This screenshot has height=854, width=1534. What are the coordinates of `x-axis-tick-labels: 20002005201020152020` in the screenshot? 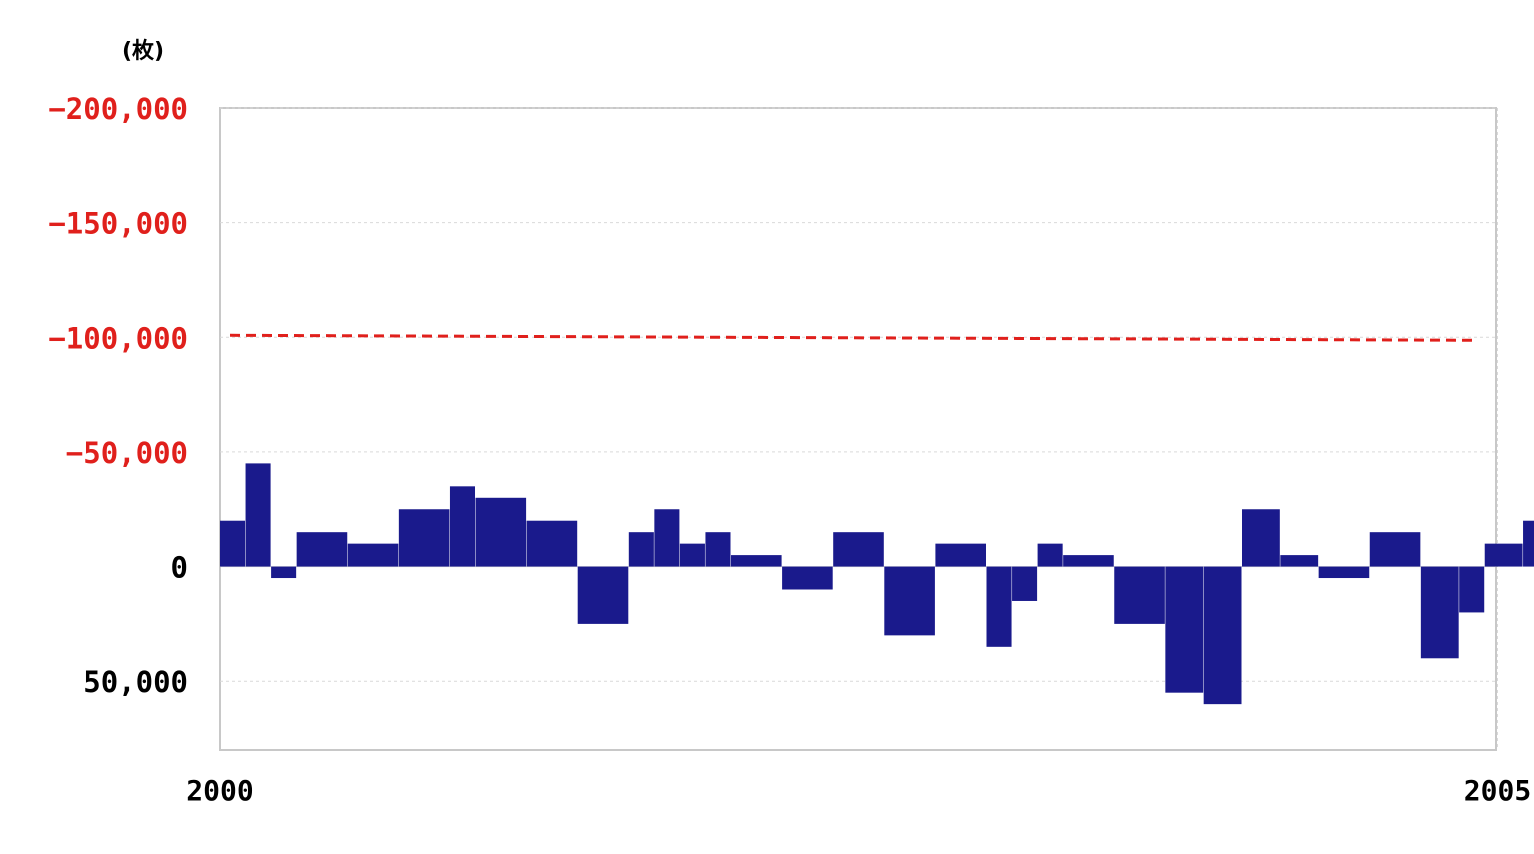 It's located at (858, 790).